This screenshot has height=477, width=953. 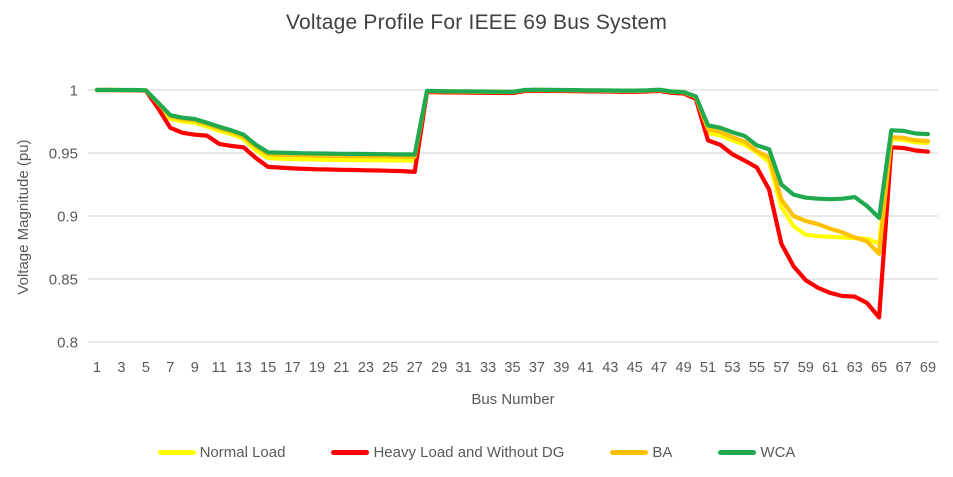 What do you see at coordinates (488, 368) in the screenshot?
I see `x-tick-label: 33` at bounding box center [488, 368].